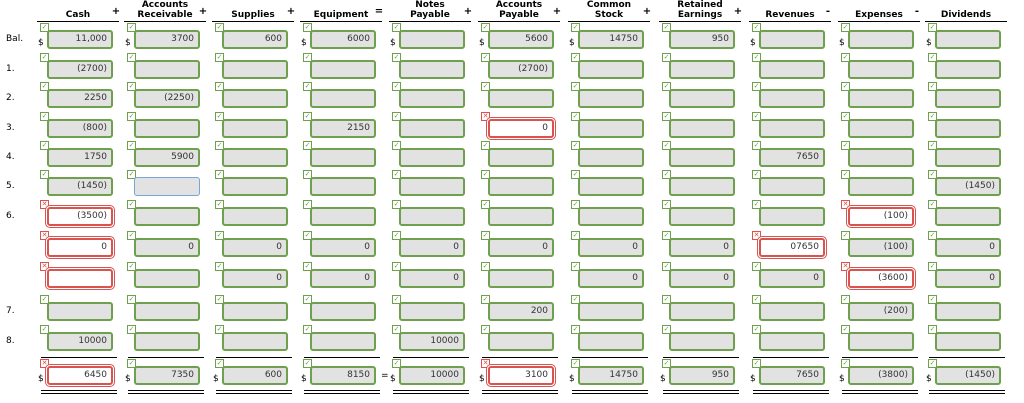 The image size is (1024, 403). Describe the element at coordinates (881, 278) in the screenshot. I see `amount-input: (3600)` at that location.